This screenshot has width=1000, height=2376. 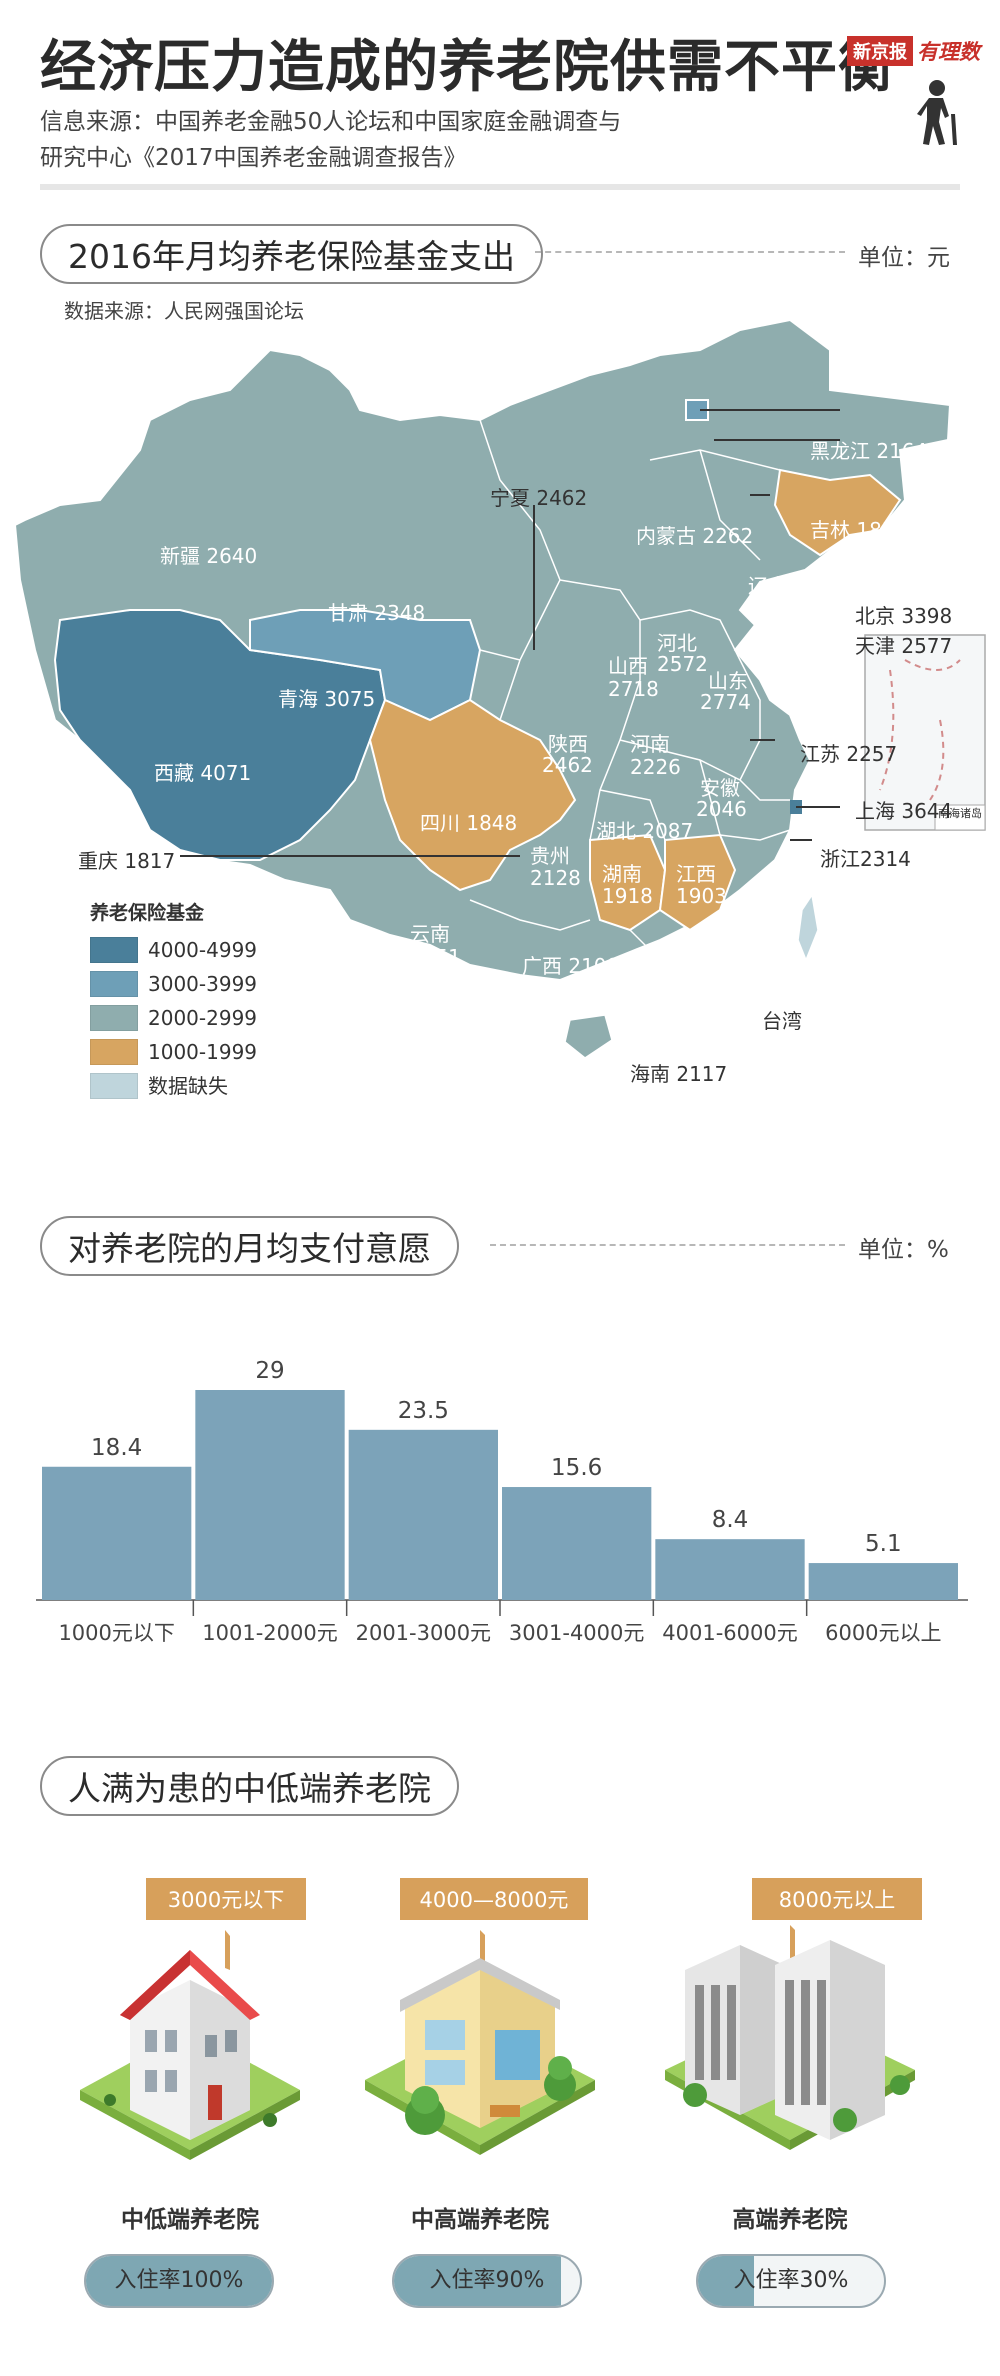 What do you see at coordinates (728, 681) in the screenshot?
I see `region-label: 山东` at bounding box center [728, 681].